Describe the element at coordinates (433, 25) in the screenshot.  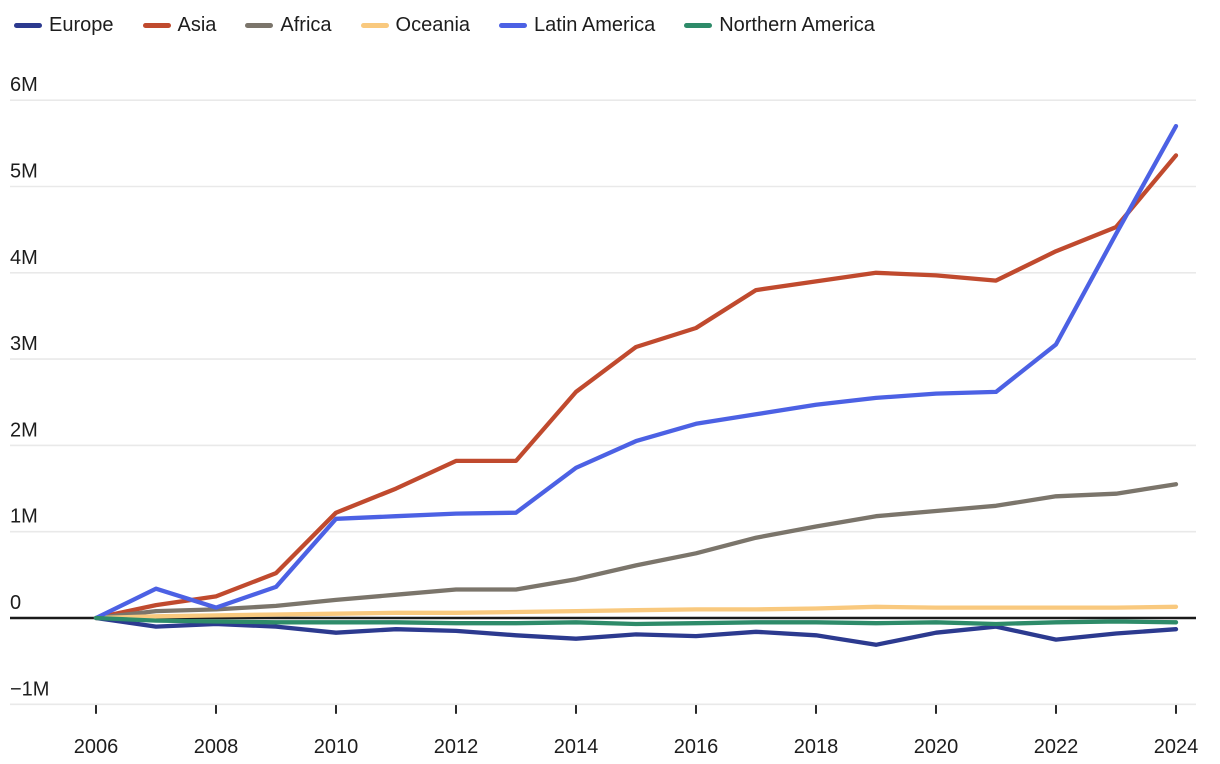
I see `legend-label: Oceania` at that location.